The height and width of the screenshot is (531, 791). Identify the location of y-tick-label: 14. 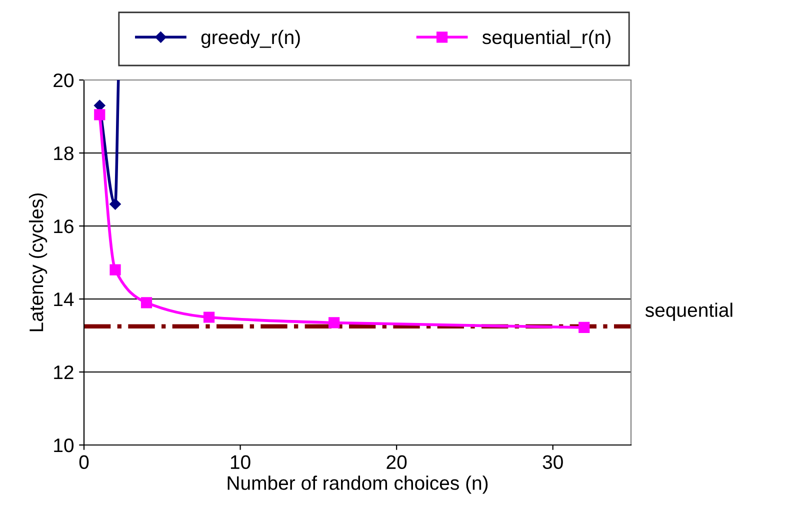
(64, 299).